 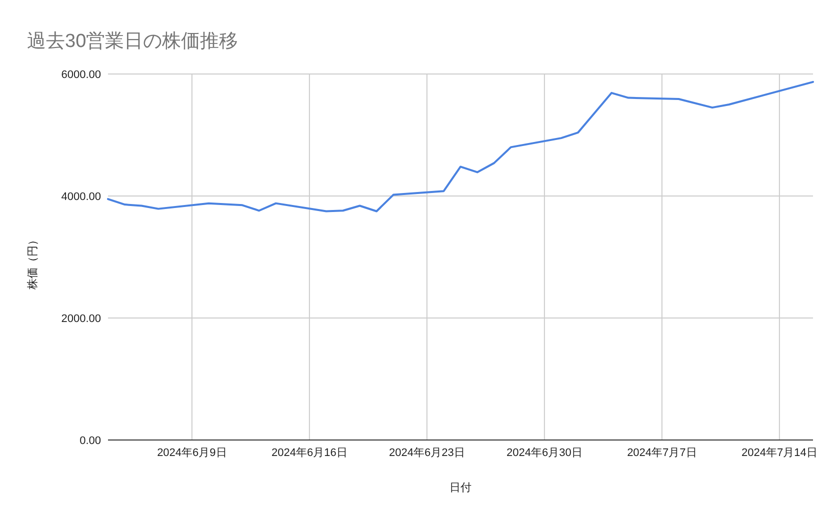 What do you see at coordinates (780, 453) in the screenshot?
I see `x-tick-label: 2024年7月14日` at bounding box center [780, 453].